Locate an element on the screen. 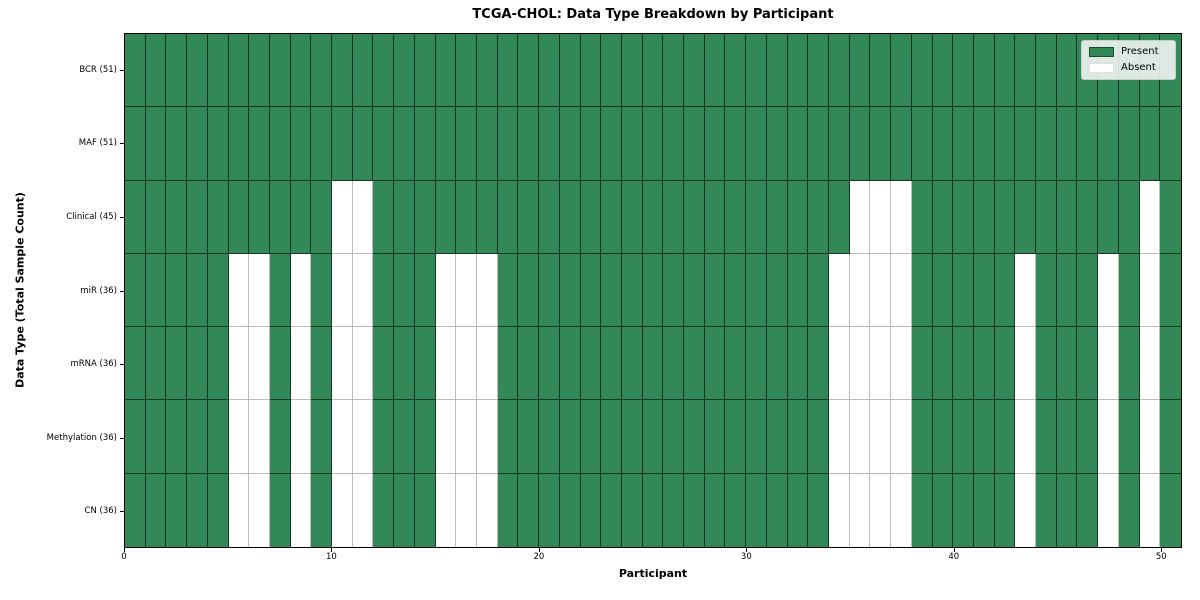  y-tick-label: BCR (51) is located at coordinates (98, 69).